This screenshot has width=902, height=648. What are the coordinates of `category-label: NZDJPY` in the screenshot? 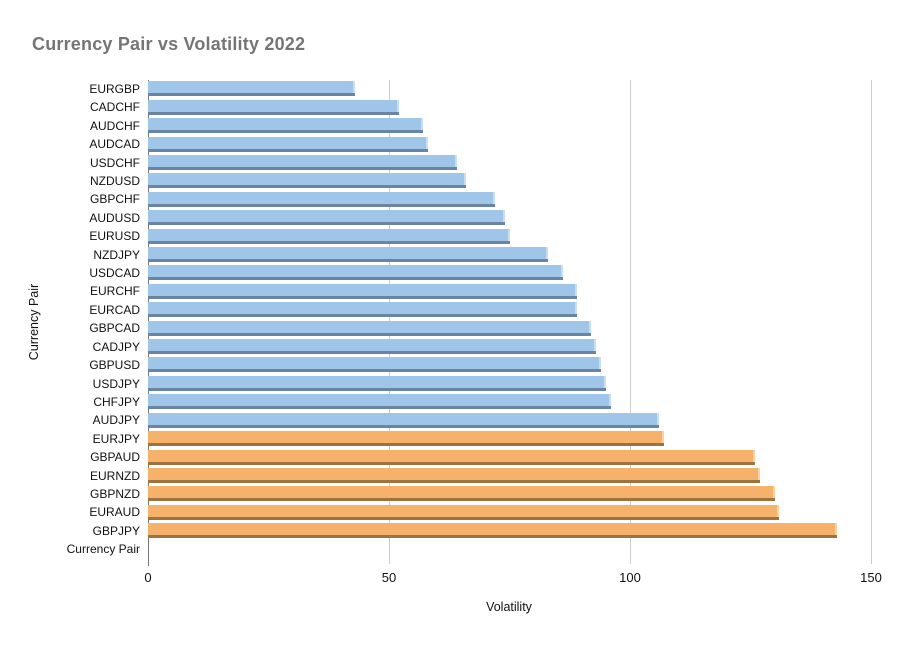 It's located at (116, 254).